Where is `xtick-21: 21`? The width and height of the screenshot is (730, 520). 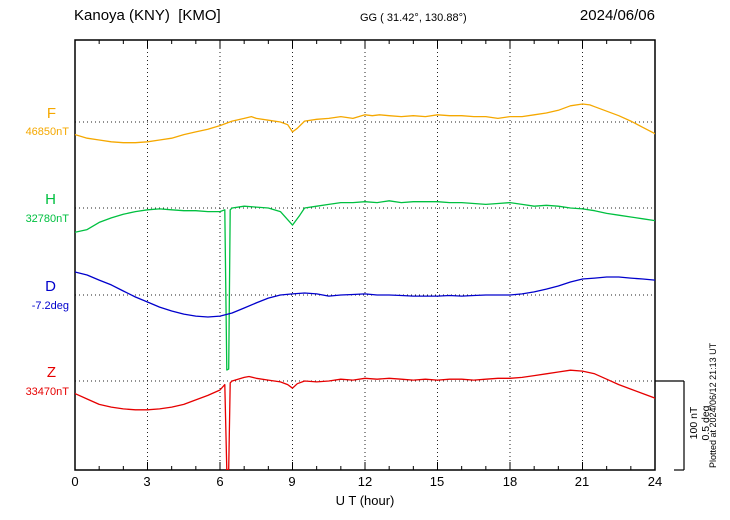 xtick-21: 21 is located at coordinates (582, 481).